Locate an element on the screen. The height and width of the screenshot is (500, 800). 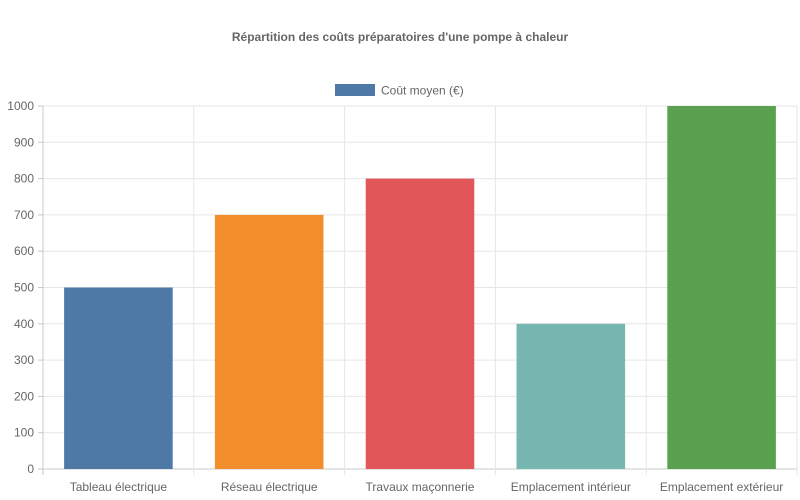
legend: Coût moyen (€) is located at coordinates (399, 91).